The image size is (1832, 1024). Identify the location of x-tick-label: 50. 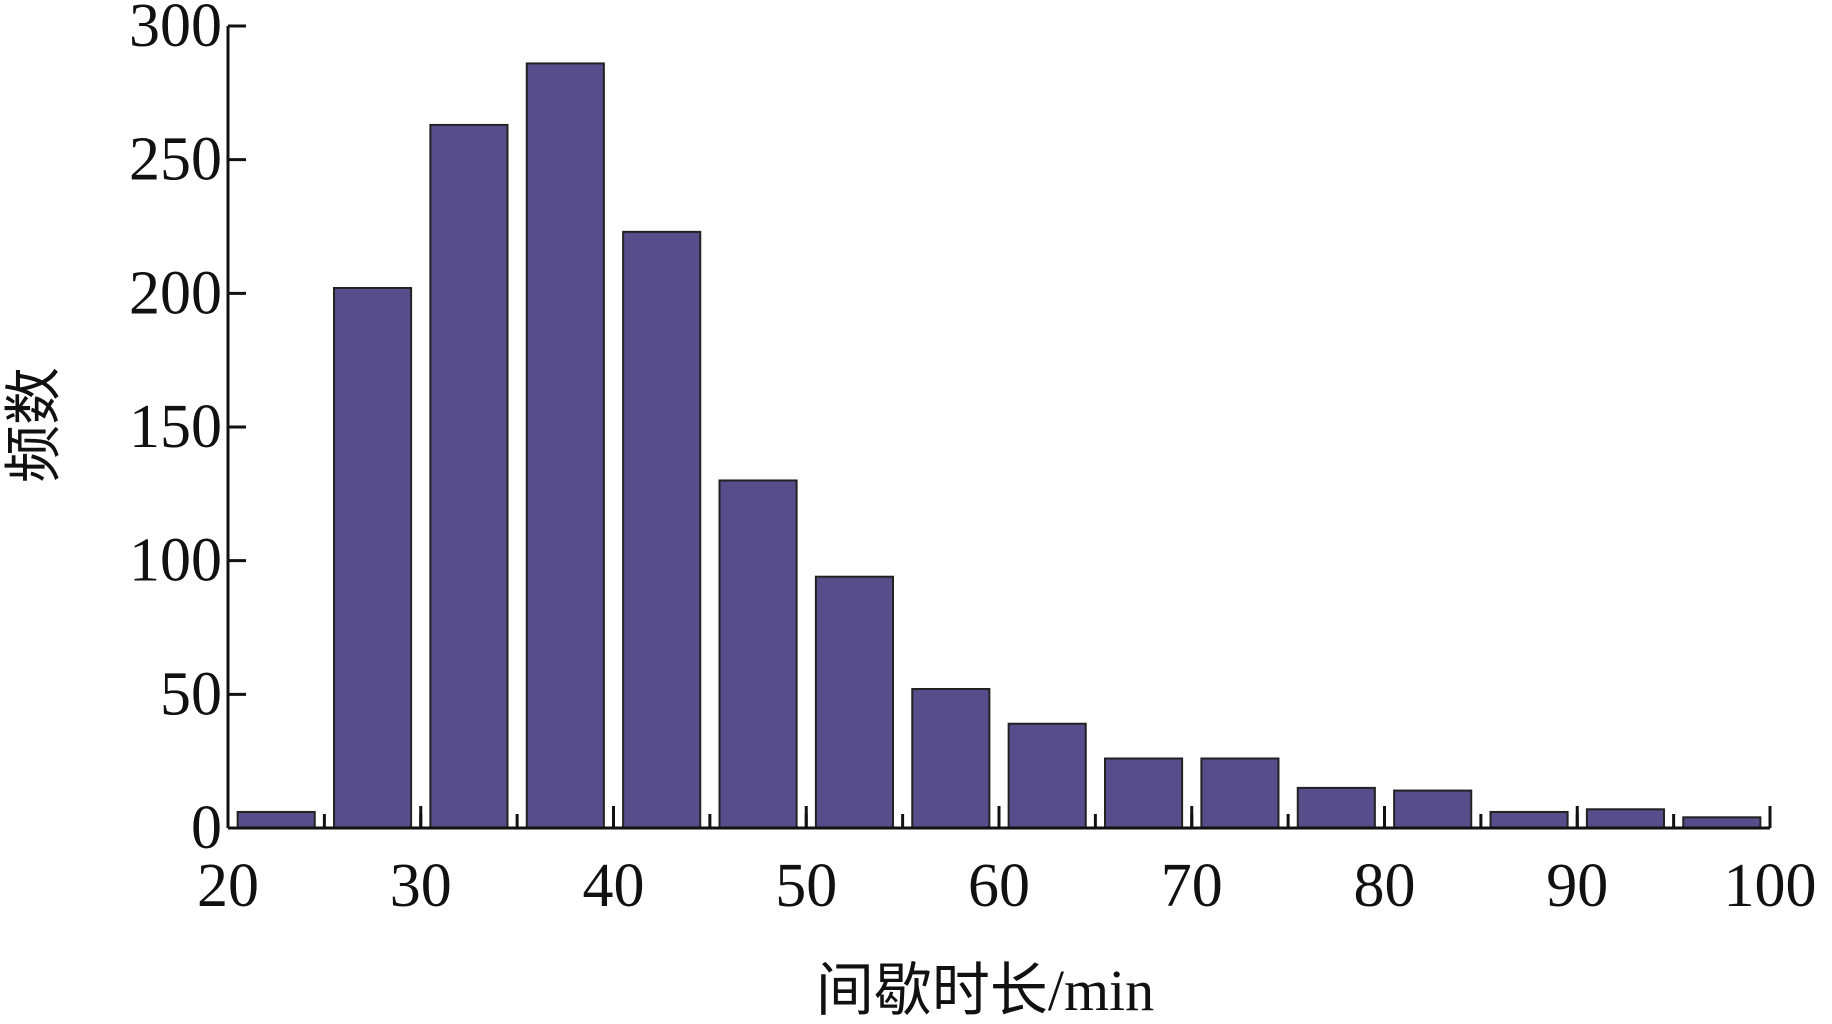
(806, 886).